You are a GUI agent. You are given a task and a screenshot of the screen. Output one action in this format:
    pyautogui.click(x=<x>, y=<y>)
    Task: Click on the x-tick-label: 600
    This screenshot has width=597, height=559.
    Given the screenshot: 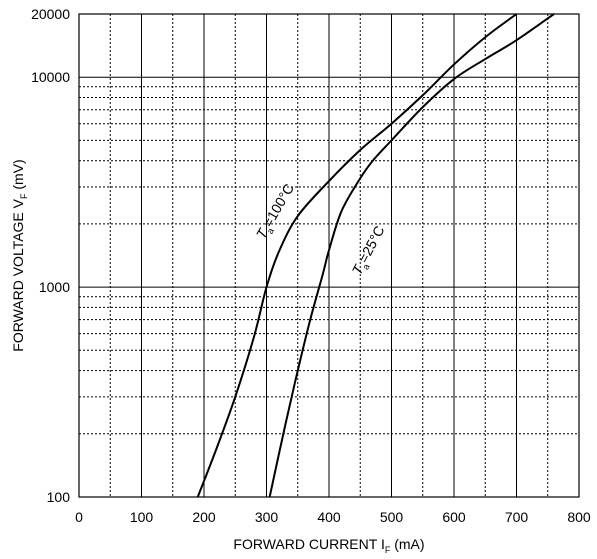 What is the action you would take?
    pyautogui.click(x=454, y=517)
    